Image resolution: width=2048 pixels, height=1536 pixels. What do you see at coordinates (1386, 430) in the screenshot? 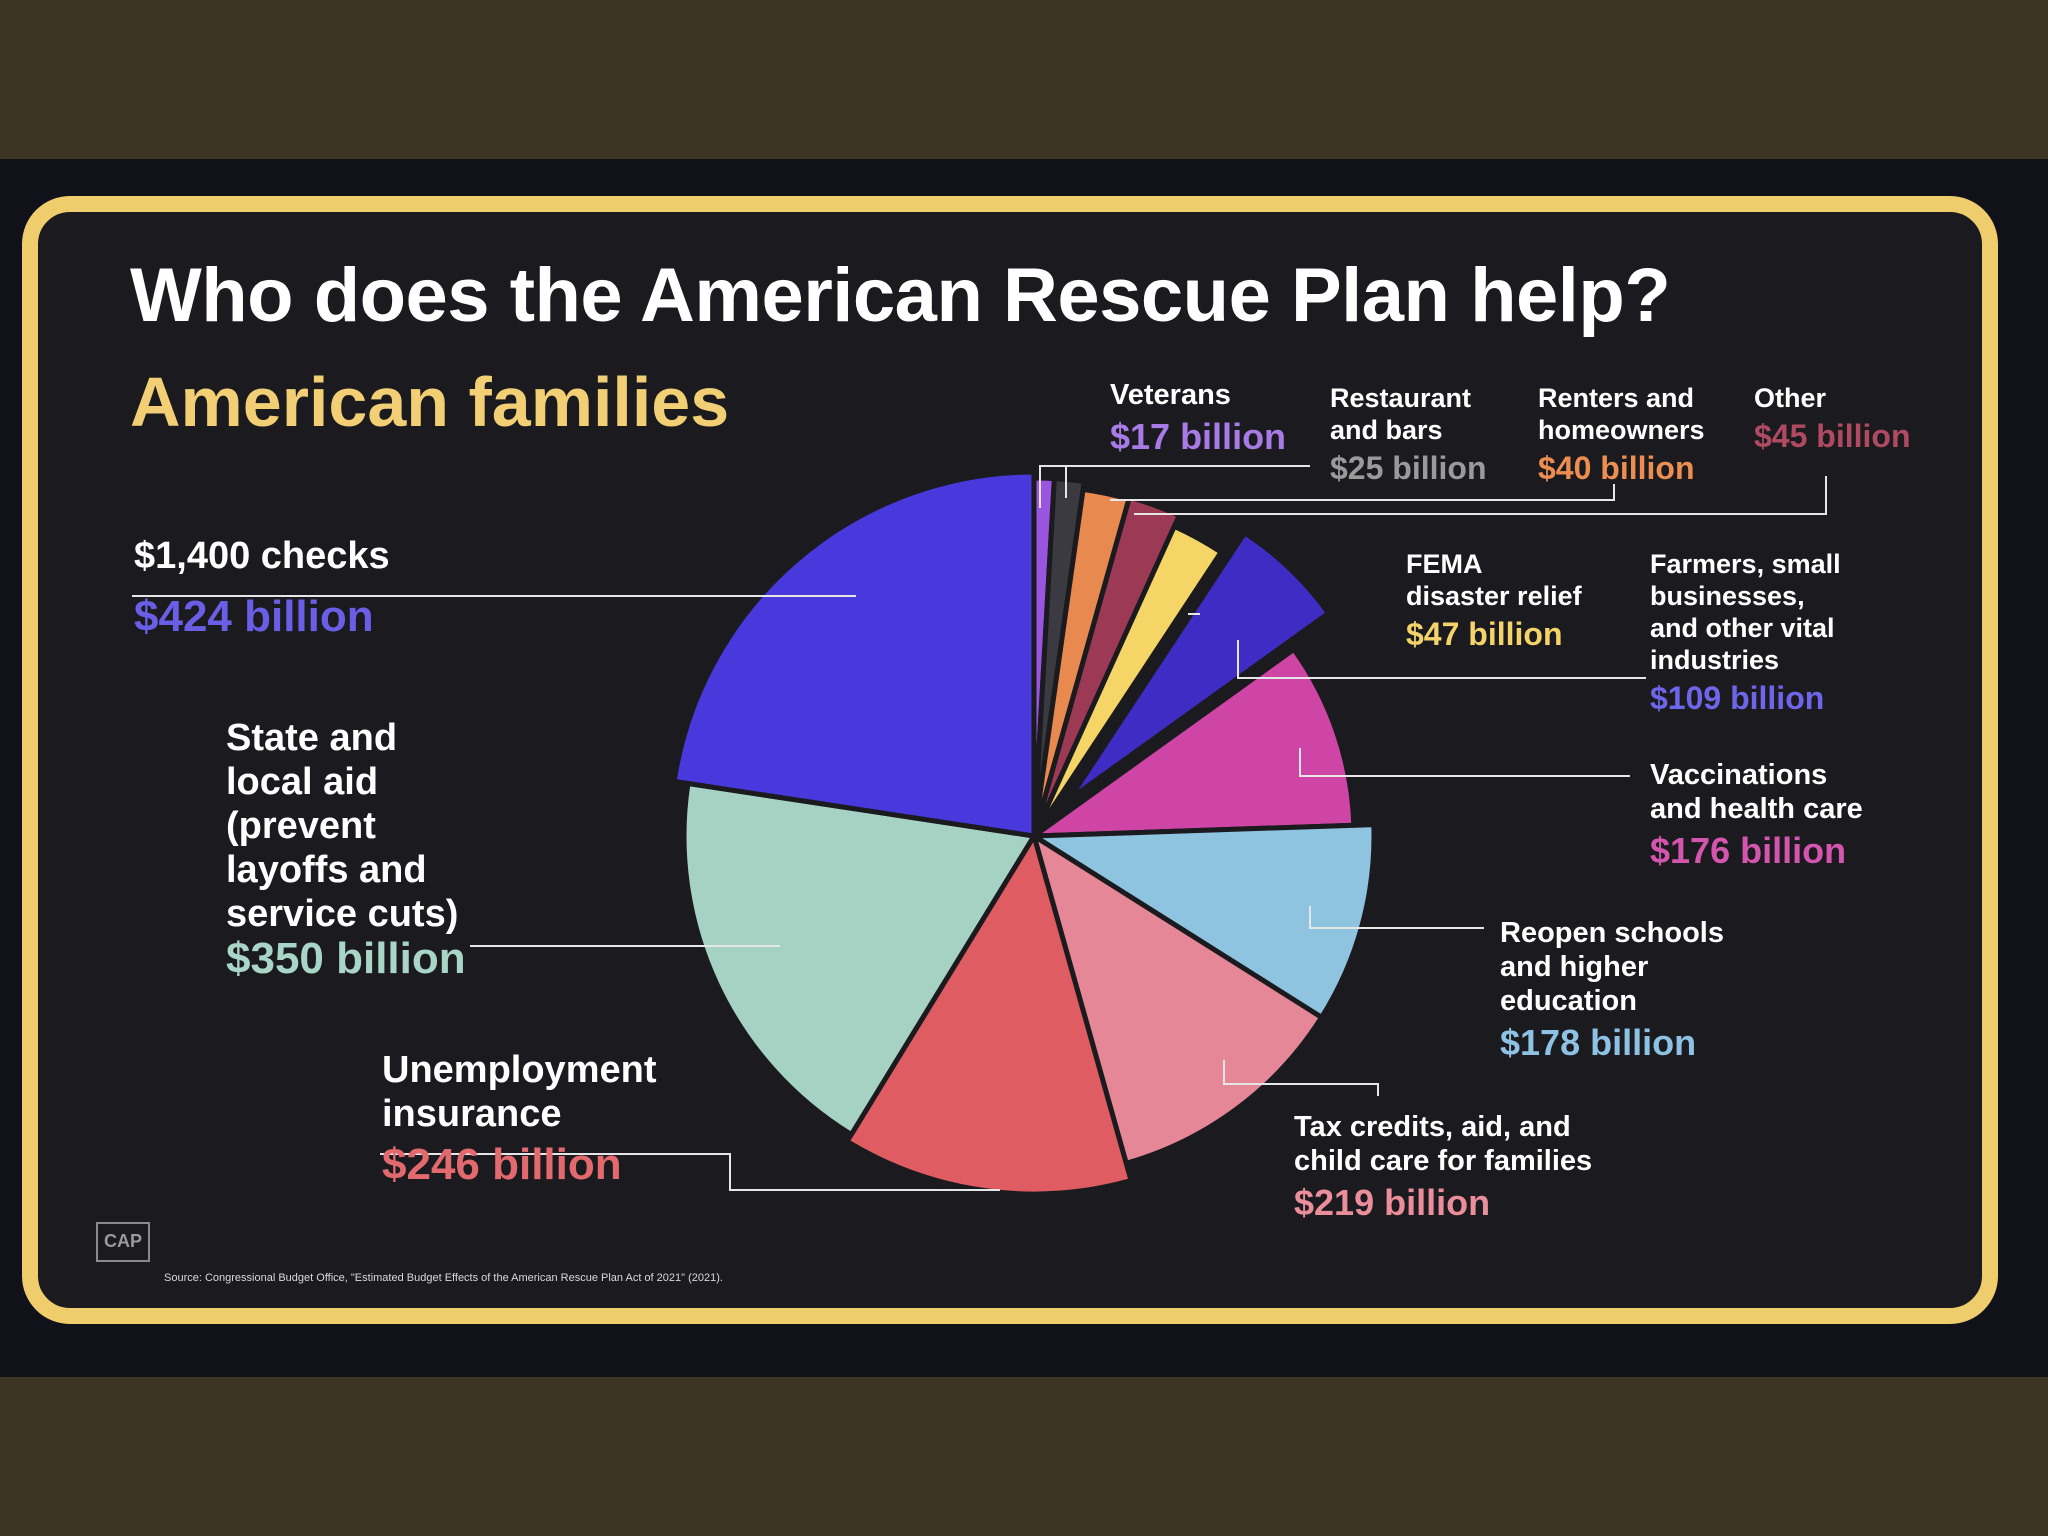
I see `slice-label-line: and bars` at bounding box center [1386, 430].